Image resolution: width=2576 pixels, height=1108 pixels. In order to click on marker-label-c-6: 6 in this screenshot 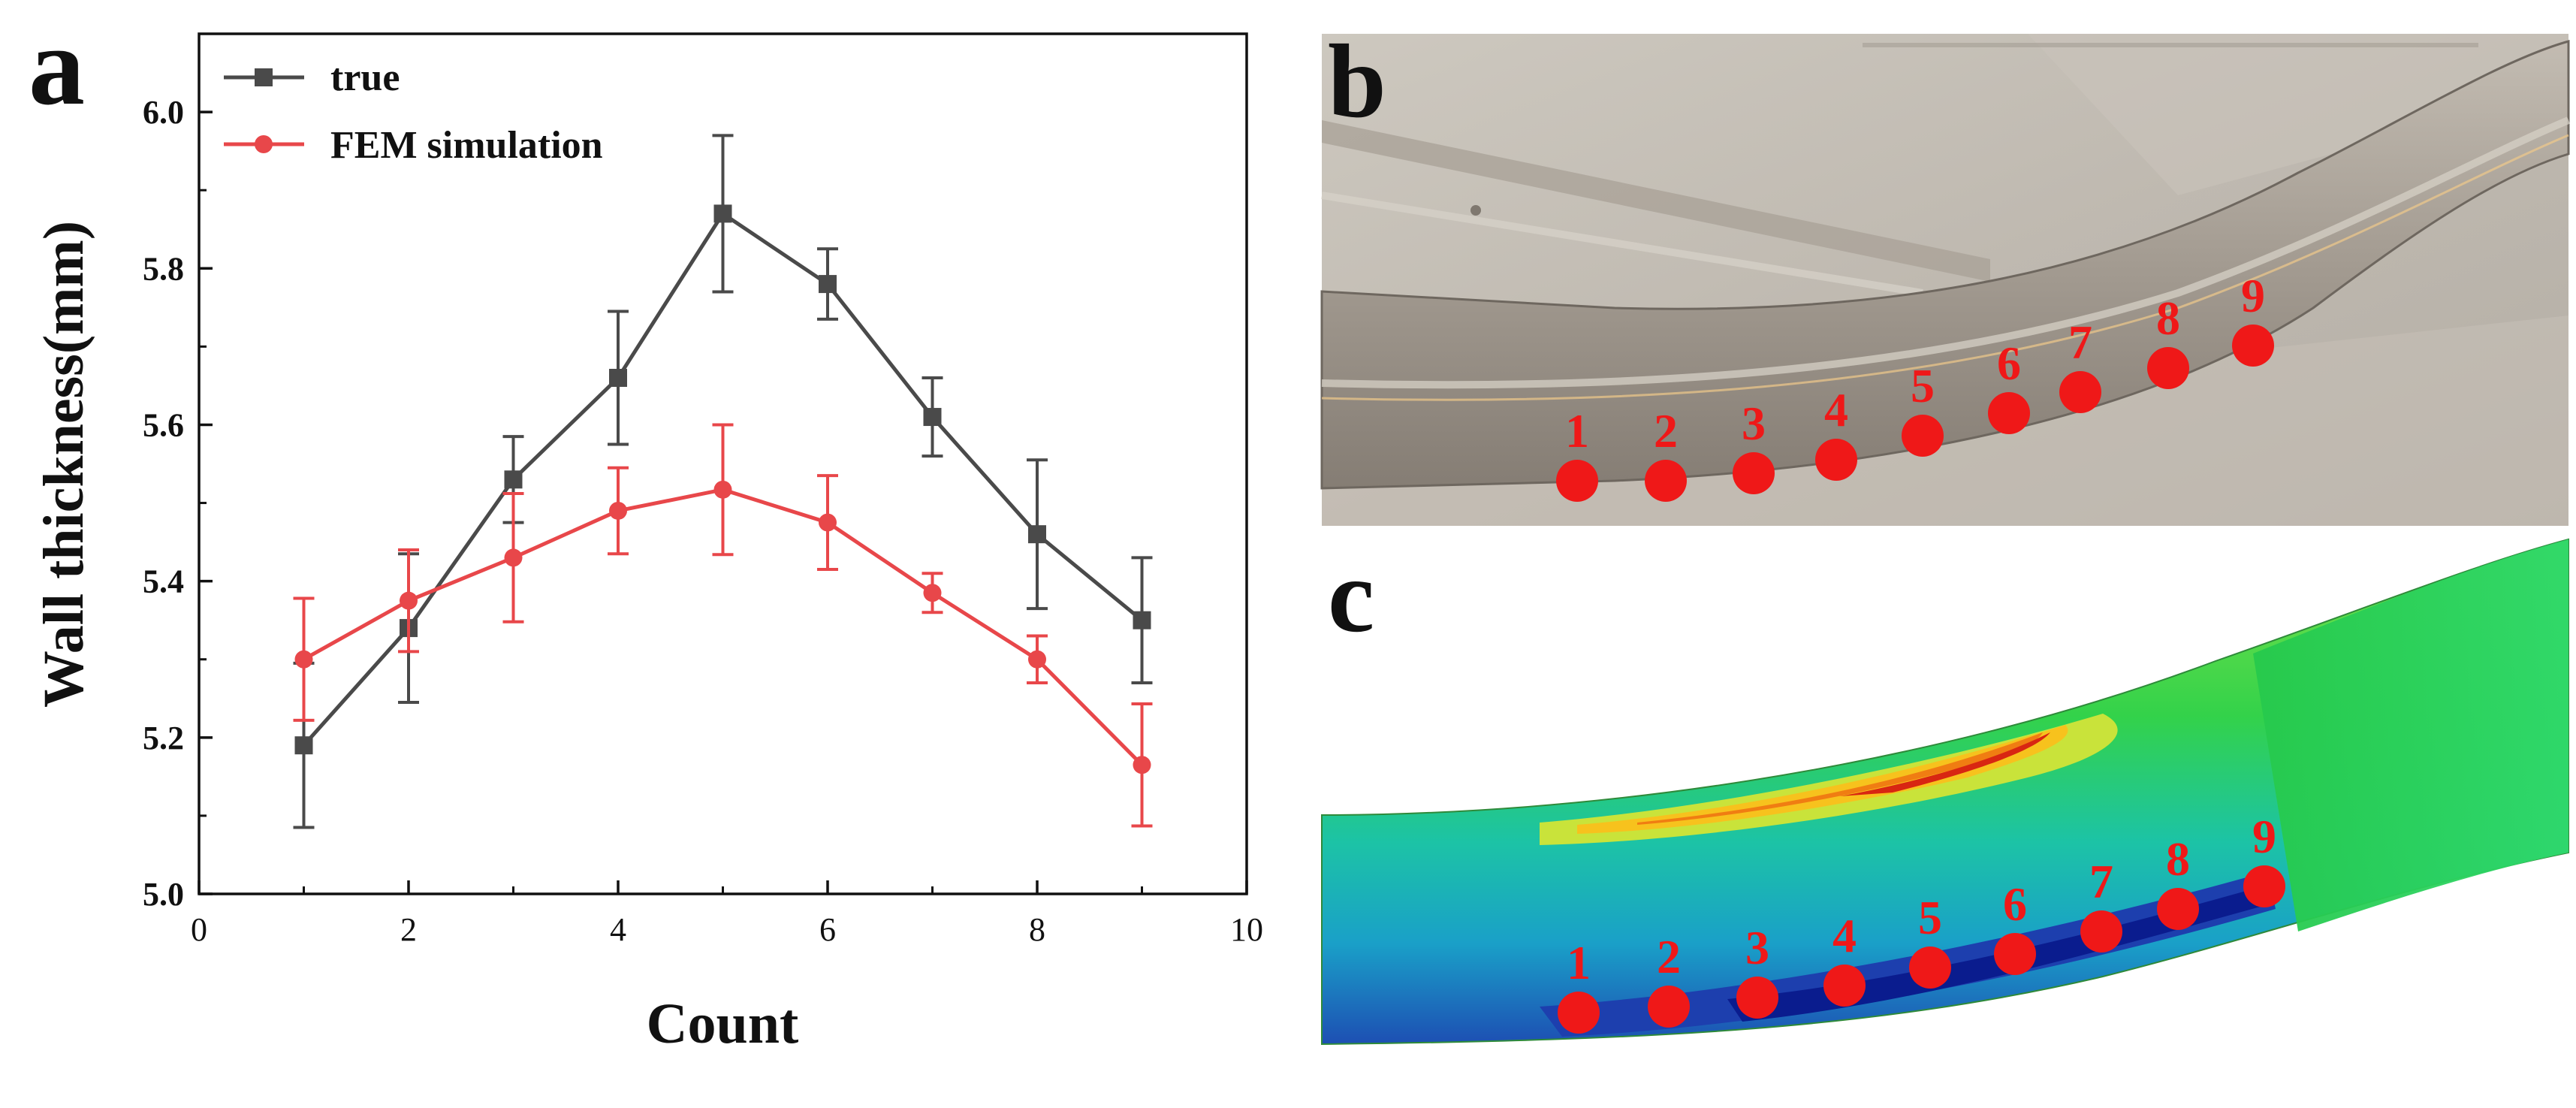, I will do `click(2015, 904)`.